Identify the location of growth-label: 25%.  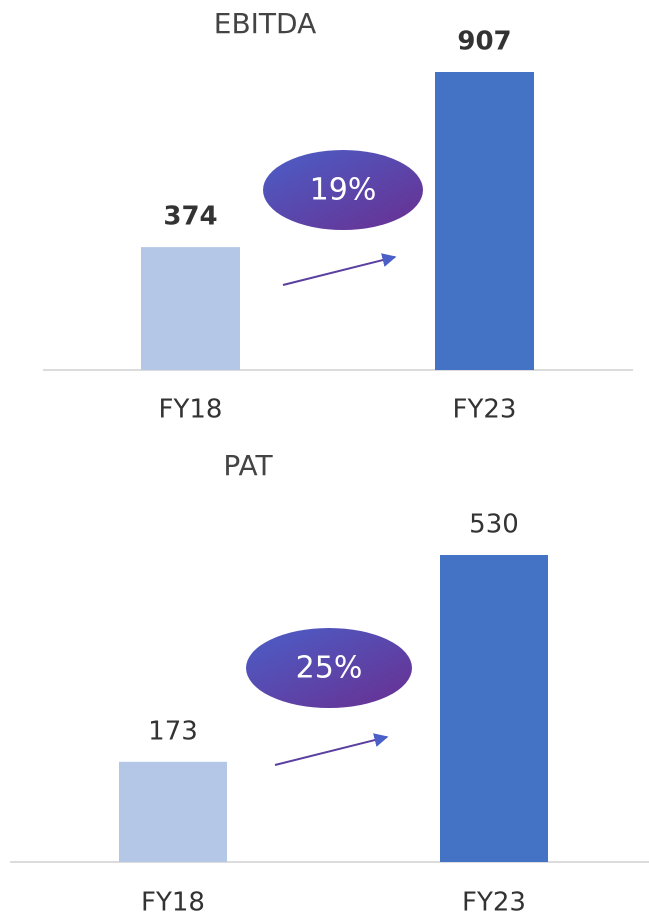
(329, 668).